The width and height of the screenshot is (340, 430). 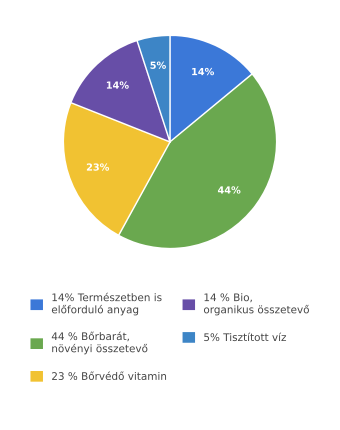 What do you see at coordinates (98, 167) in the screenshot?
I see `data-label: 23%` at bounding box center [98, 167].